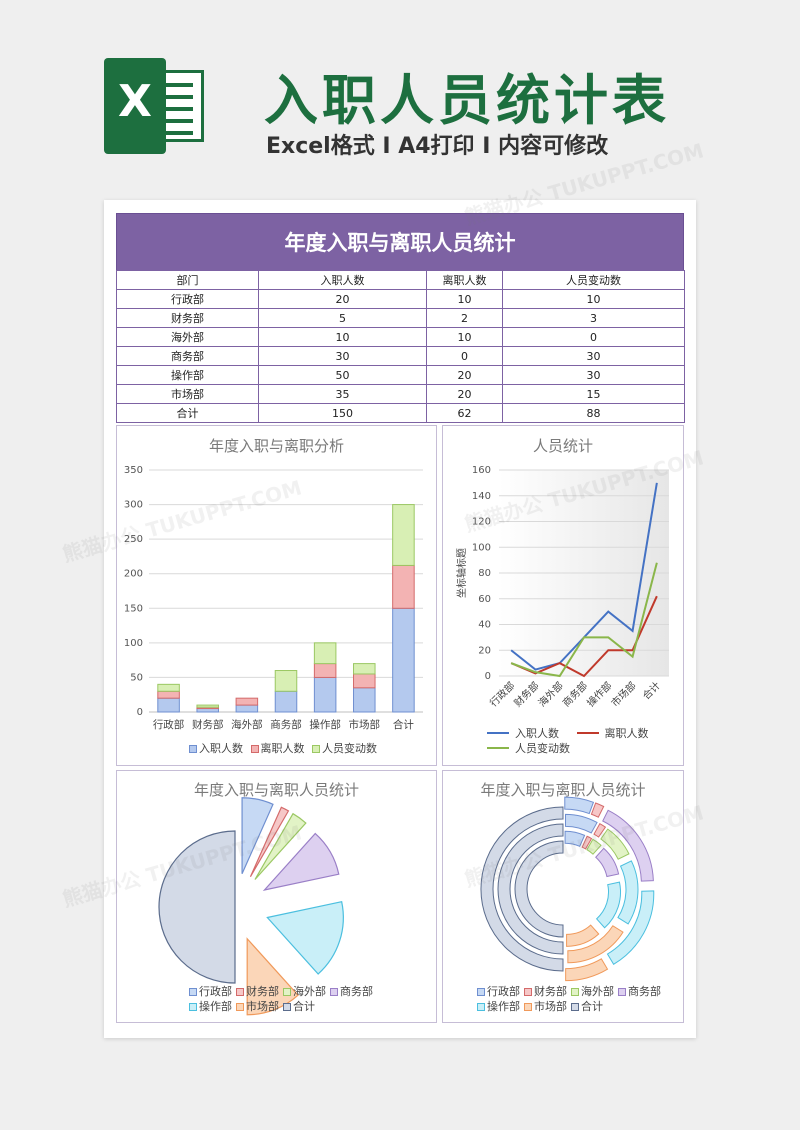  I want to click on y-tick-label: 80, so click(484, 573).